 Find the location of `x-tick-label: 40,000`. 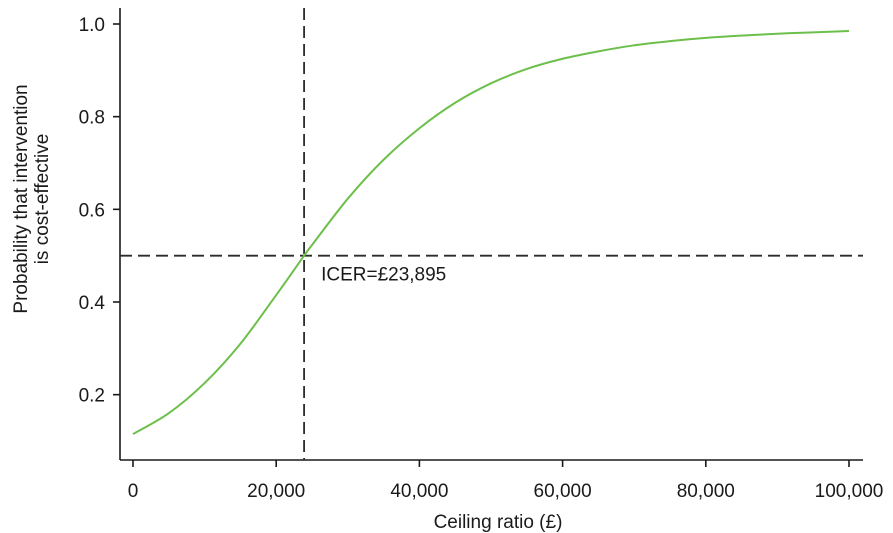

x-tick-label: 40,000 is located at coordinates (419, 491).